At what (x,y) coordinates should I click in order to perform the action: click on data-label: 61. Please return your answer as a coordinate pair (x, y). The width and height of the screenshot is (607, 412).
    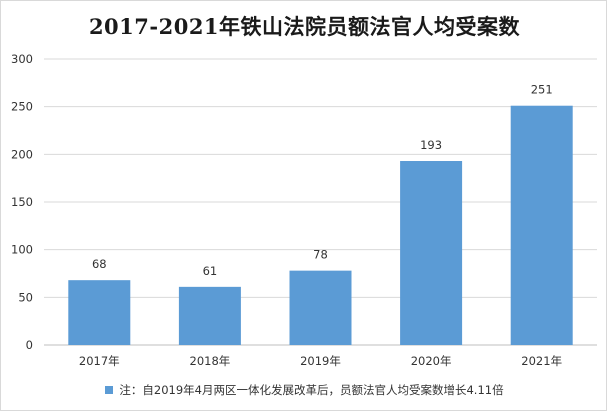
    Looking at the image, I should click on (210, 271).